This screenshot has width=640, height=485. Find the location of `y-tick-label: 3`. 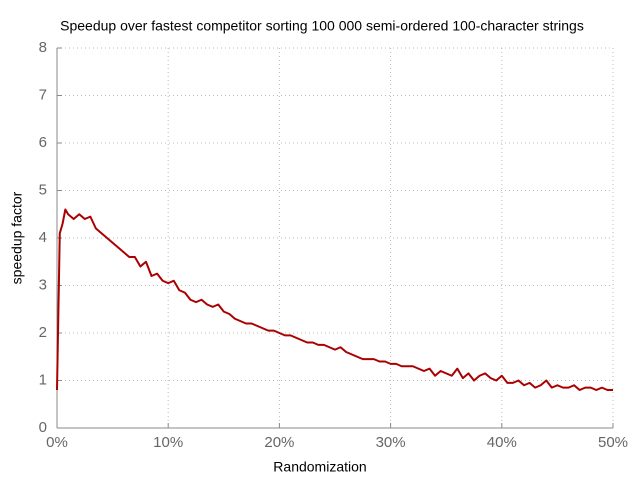

y-tick-label: 3 is located at coordinates (43, 284).